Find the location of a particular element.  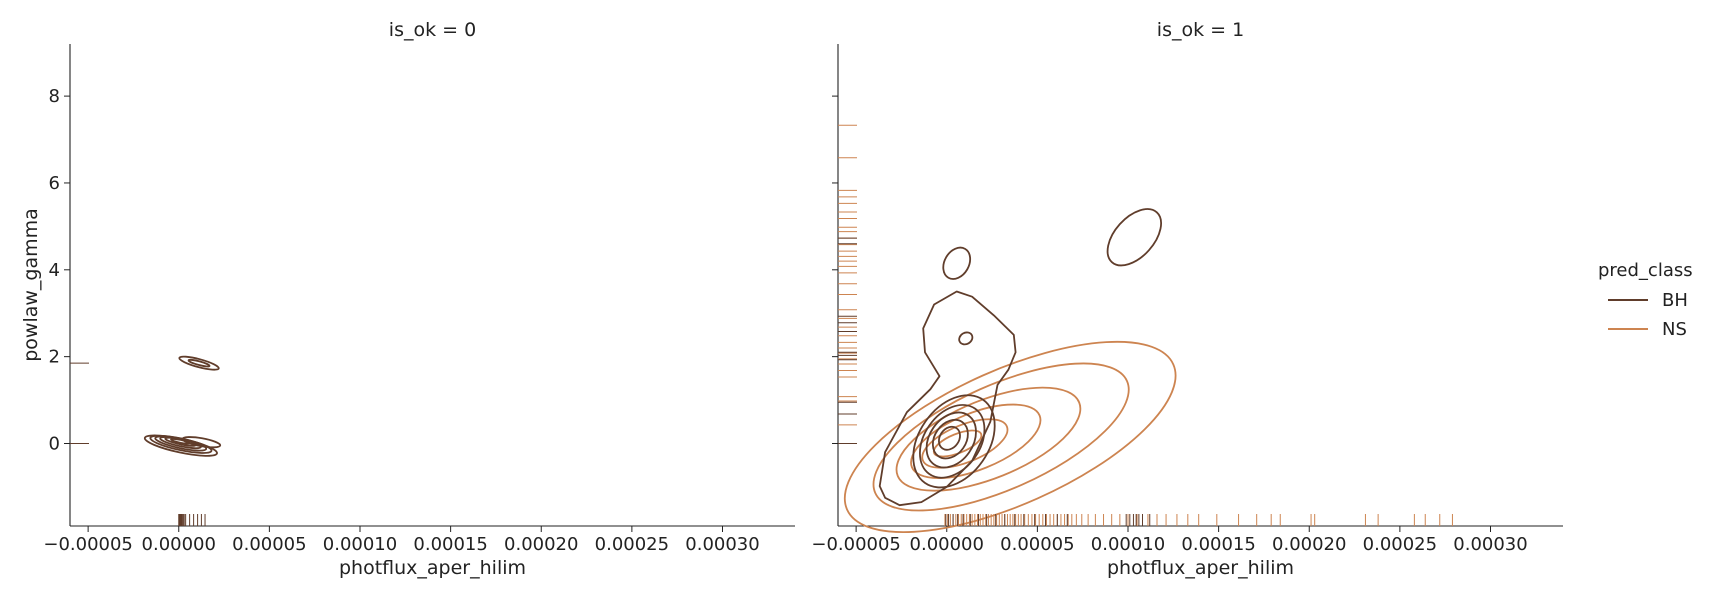

kde-contour-bh-outer is located at coordinates (947, 398).